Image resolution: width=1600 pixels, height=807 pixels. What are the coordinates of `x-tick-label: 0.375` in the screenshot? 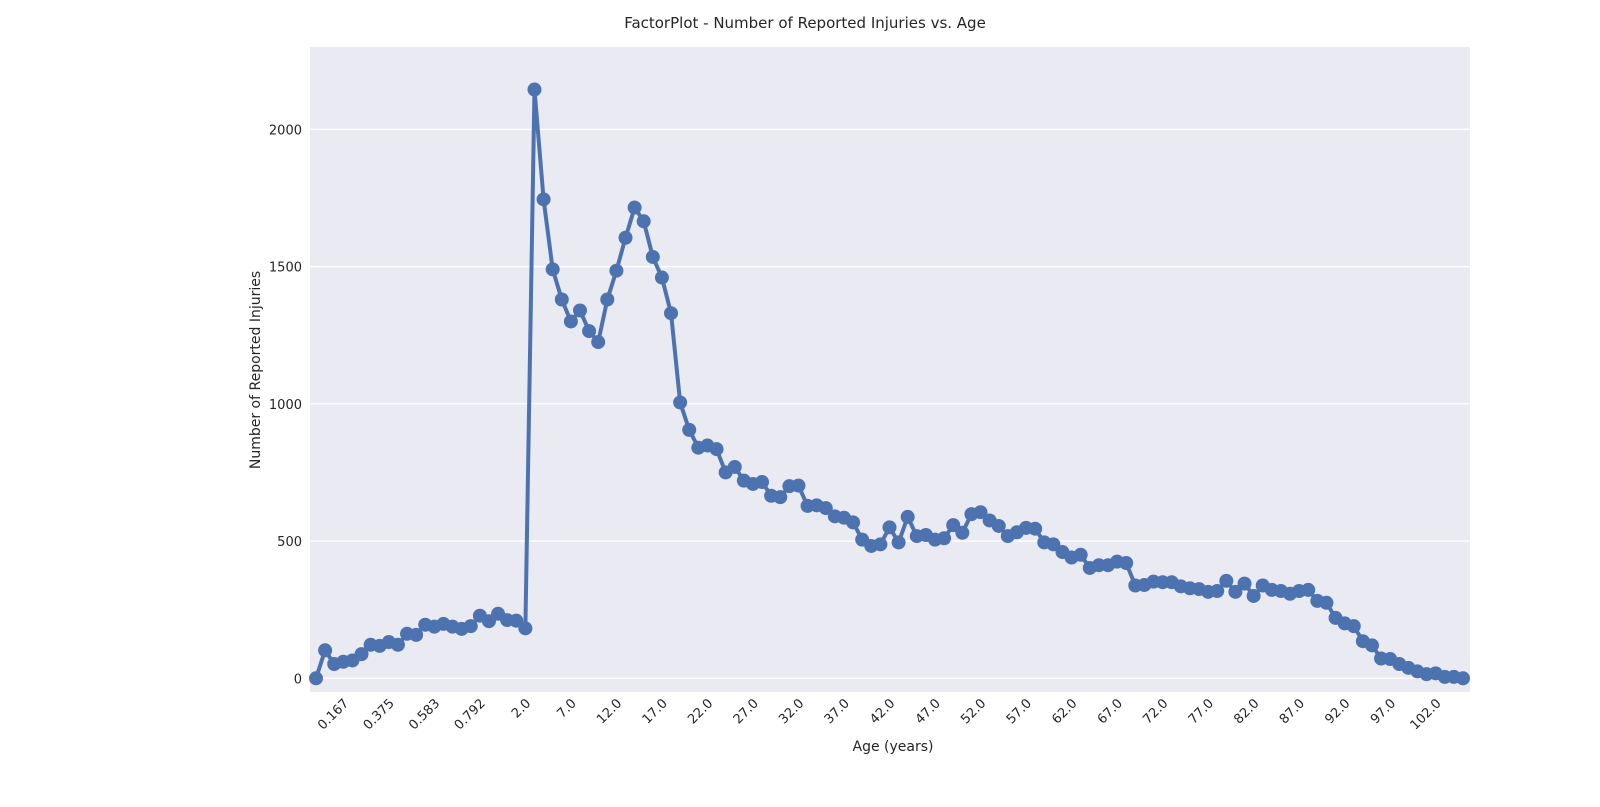 It's located at (379, 714).